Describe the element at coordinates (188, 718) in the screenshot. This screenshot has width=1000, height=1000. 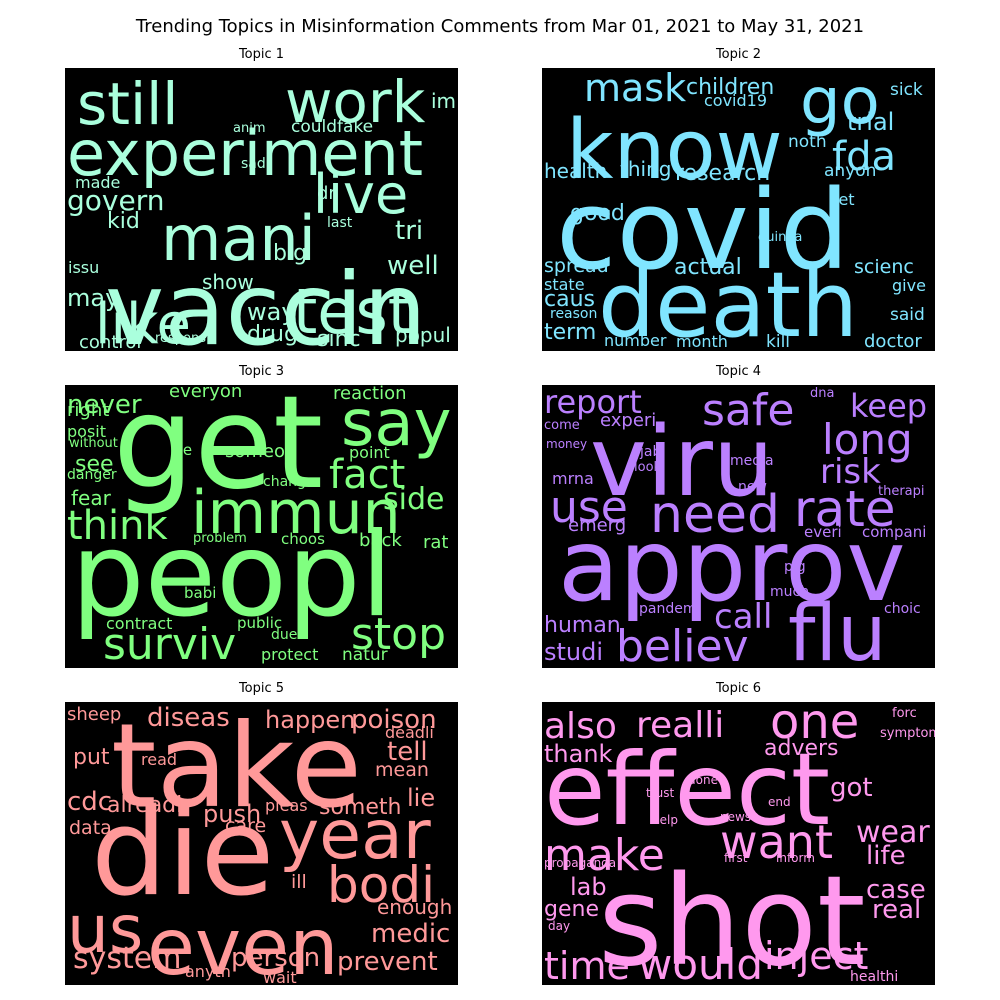
I see `word-diseas: diseas` at that location.